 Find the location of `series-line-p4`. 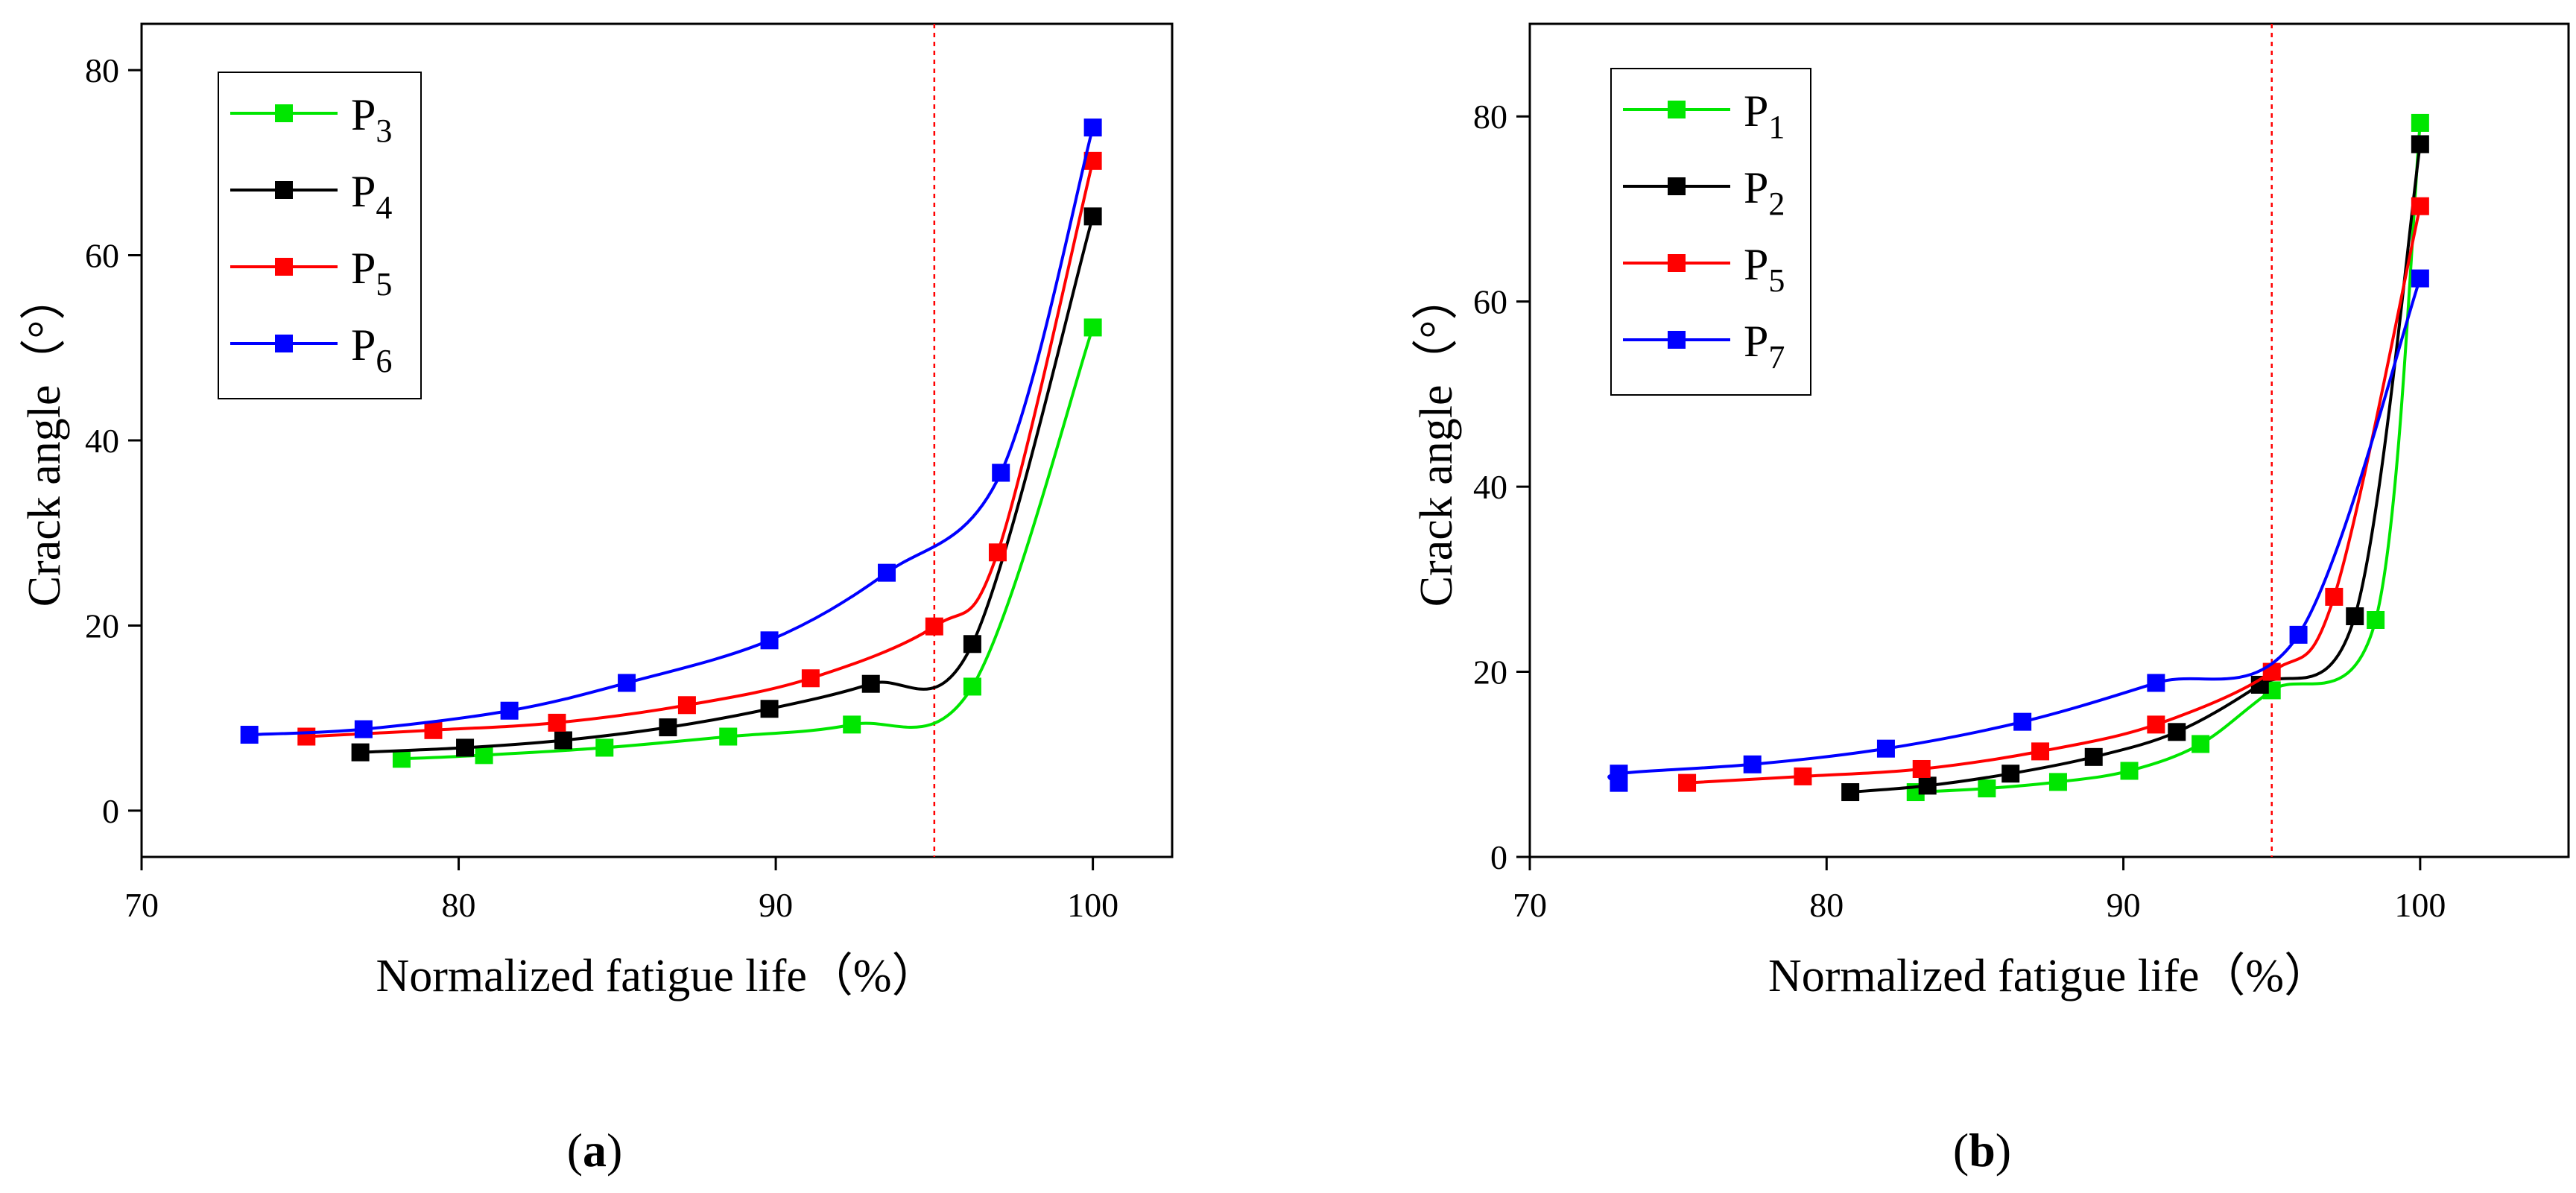

series-line-p4 is located at coordinates (727, 484).